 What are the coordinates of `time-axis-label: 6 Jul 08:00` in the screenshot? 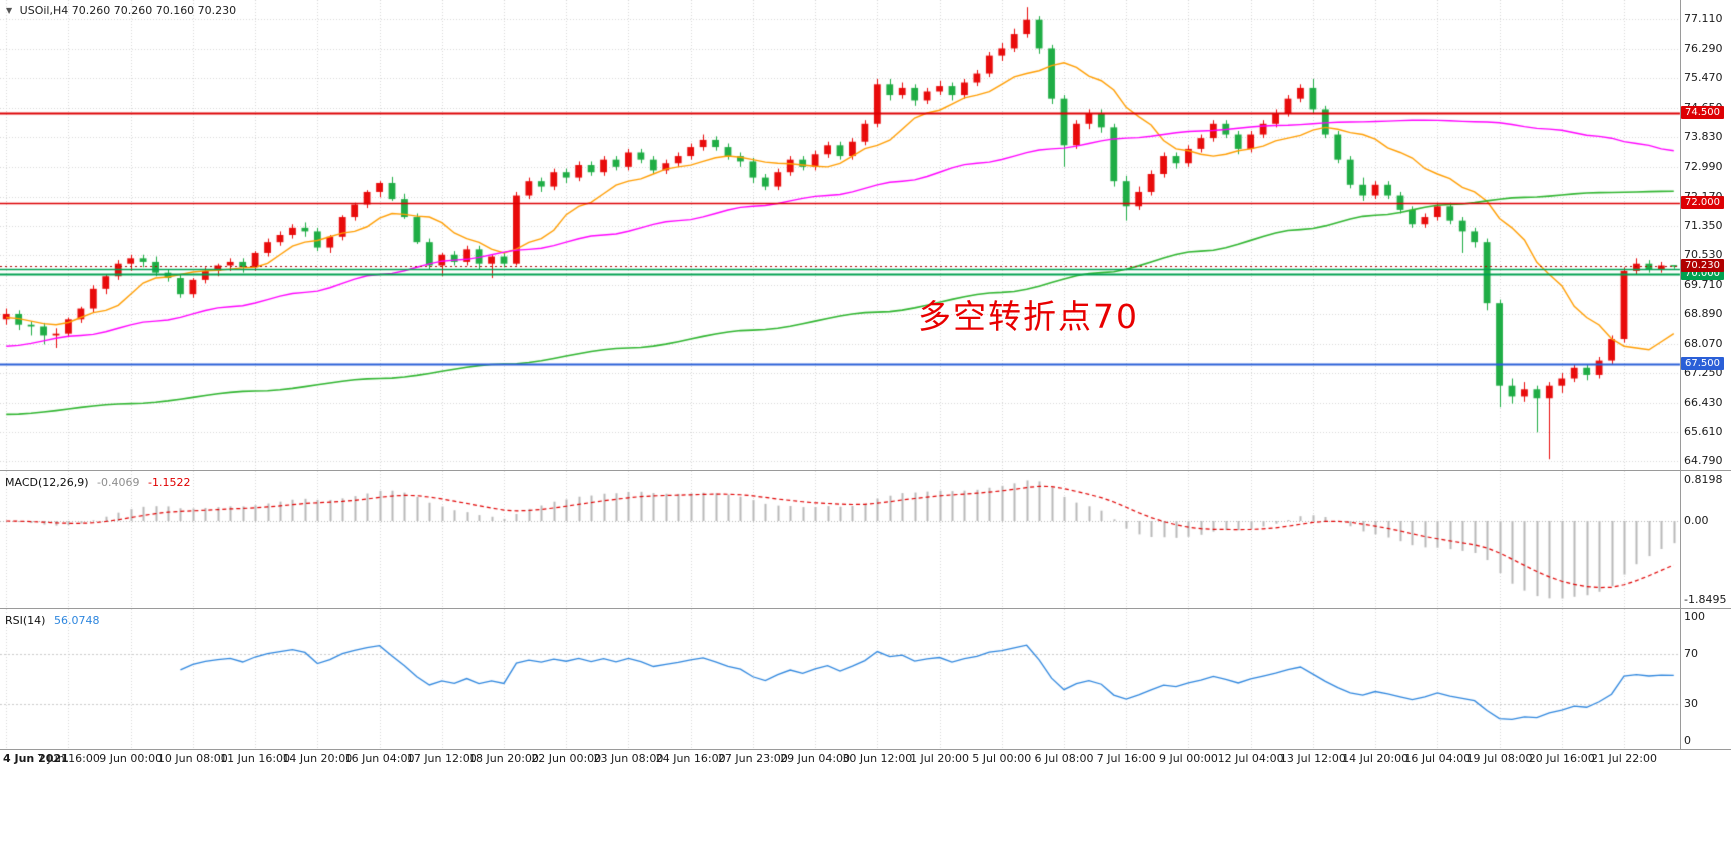 It's located at (1064, 758).